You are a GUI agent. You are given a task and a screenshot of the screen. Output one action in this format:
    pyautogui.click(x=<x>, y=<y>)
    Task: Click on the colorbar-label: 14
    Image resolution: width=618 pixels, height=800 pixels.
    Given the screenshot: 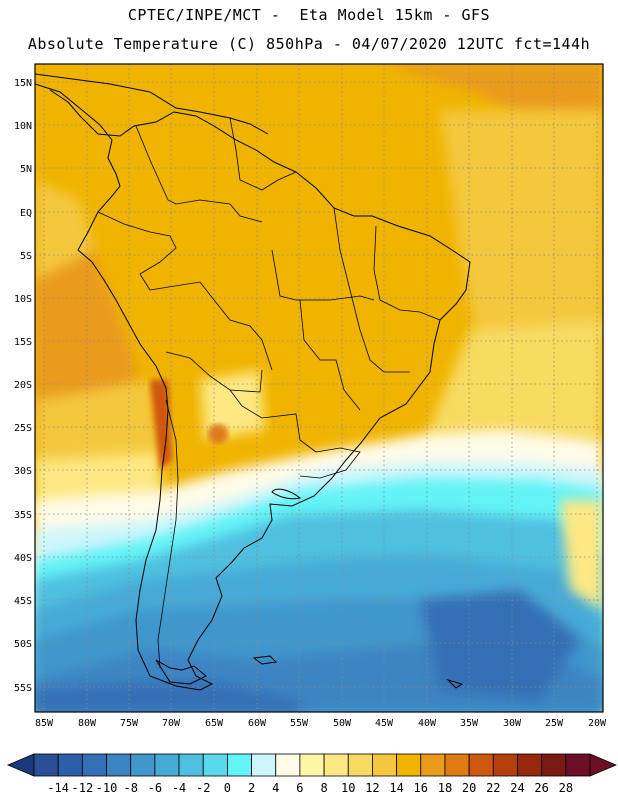 What is the action you would take?
    pyautogui.click(x=396, y=788)
    